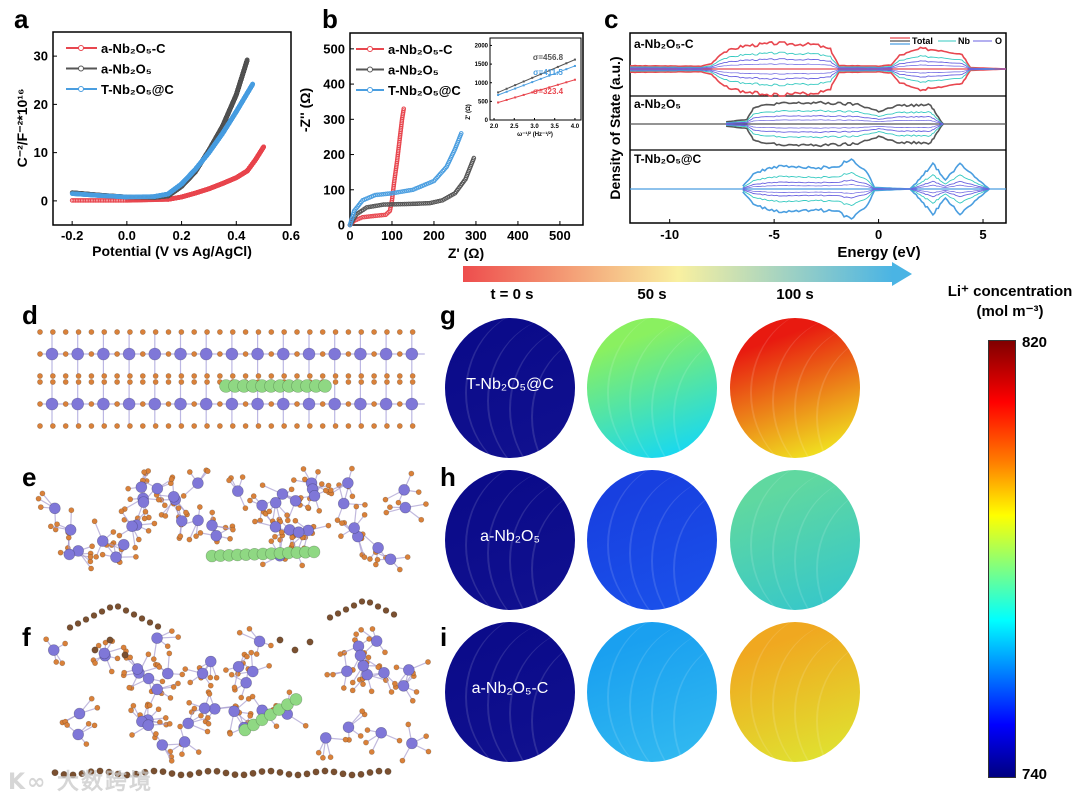 This screenshot has height=802, width=1080. Describe the element at coordinates (172, 251) in the screenshot. I see `x-axis-title: Potential (V vs Ag/AgCl)` at that location.